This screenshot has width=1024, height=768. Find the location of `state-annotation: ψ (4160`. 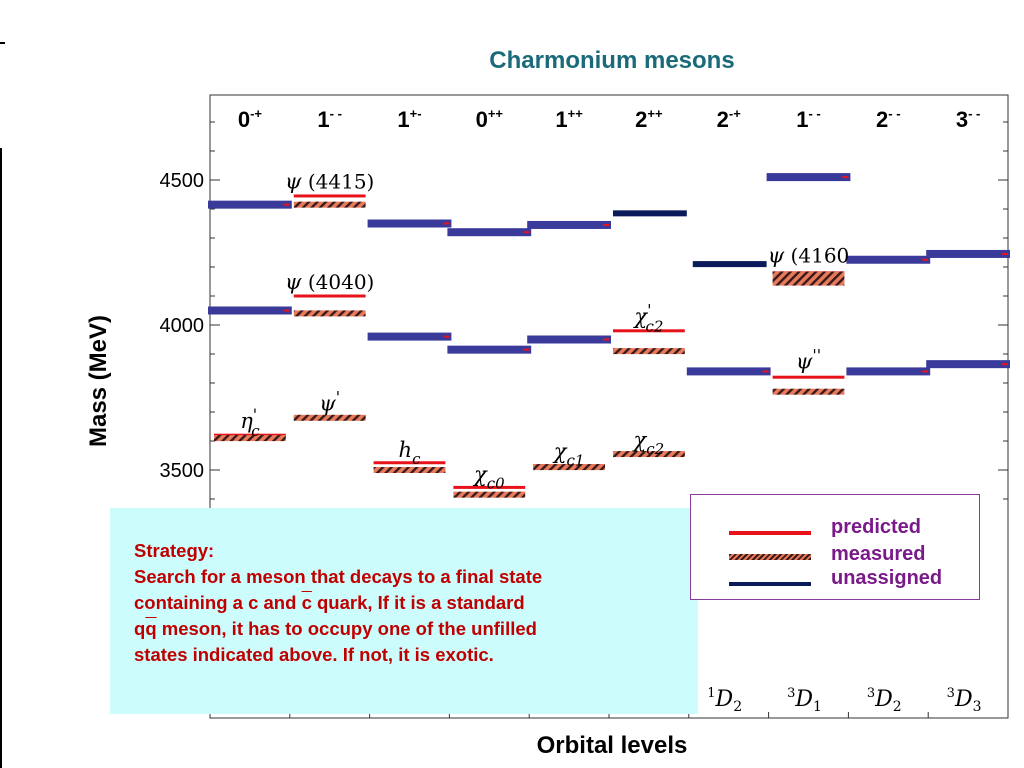

state-annotation: ψ (4160 is located at coordinates (809, 256).